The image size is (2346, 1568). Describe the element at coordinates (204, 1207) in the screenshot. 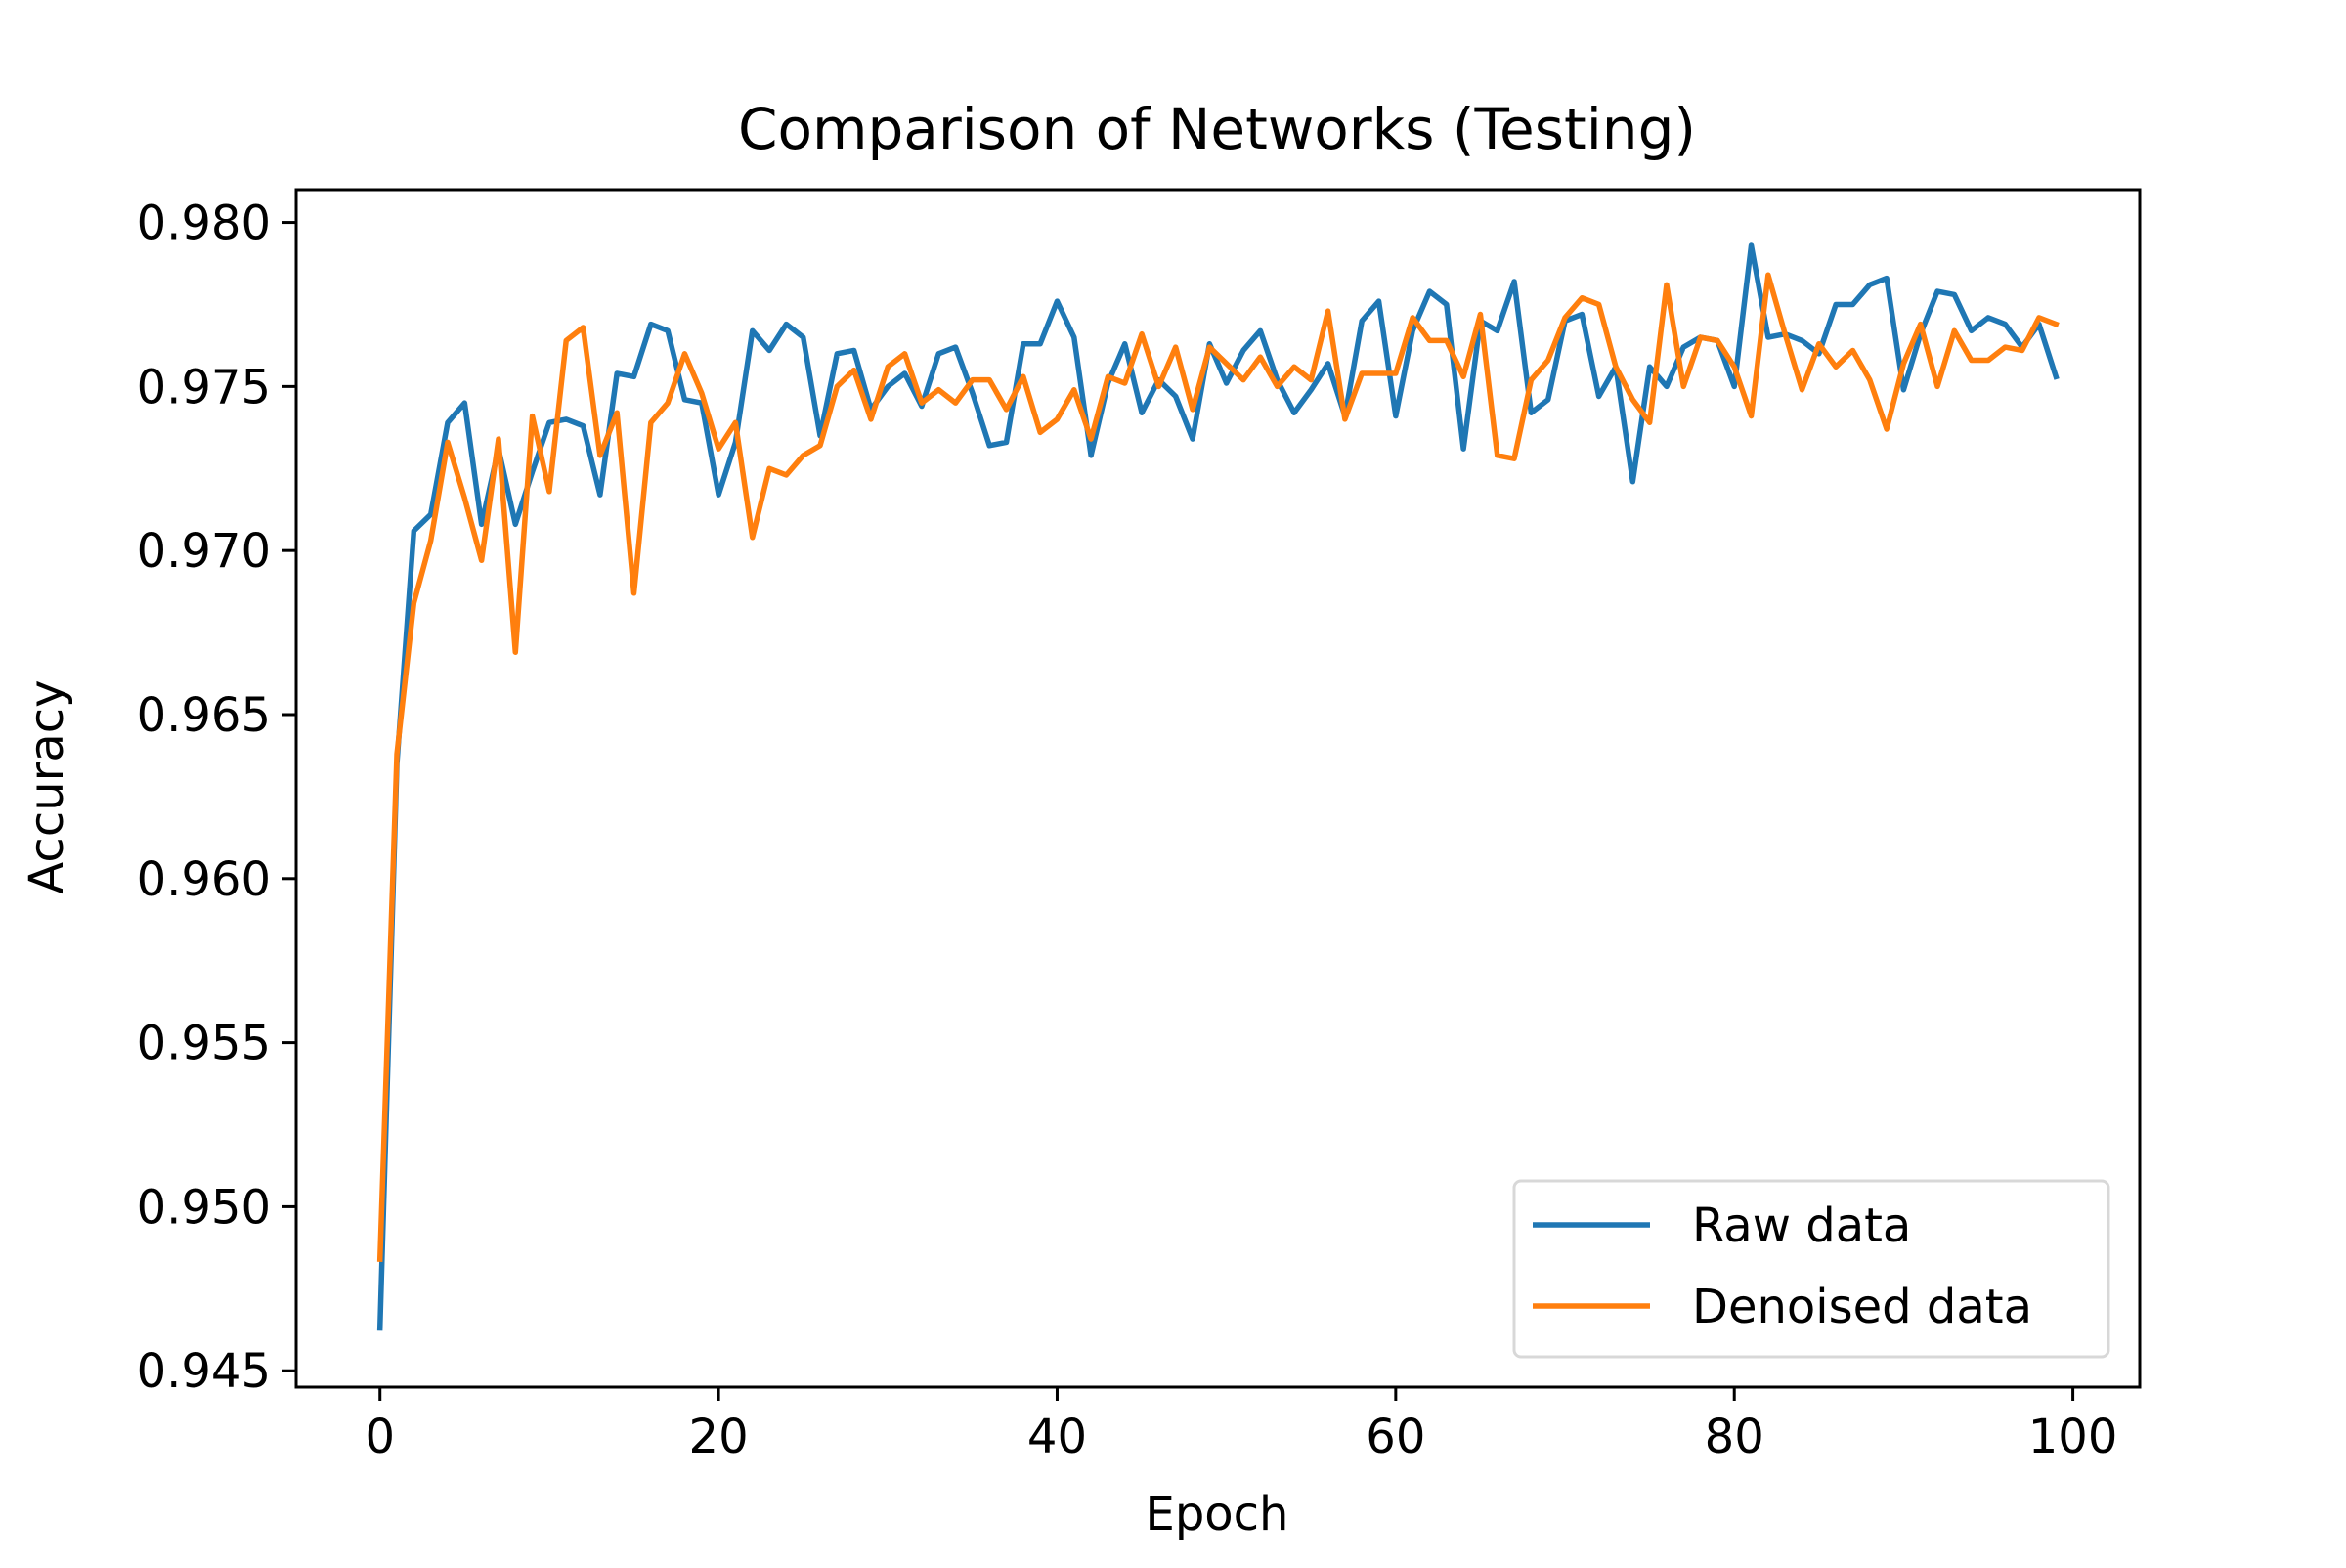

I see `y-tick-label: 0.950` at that location.